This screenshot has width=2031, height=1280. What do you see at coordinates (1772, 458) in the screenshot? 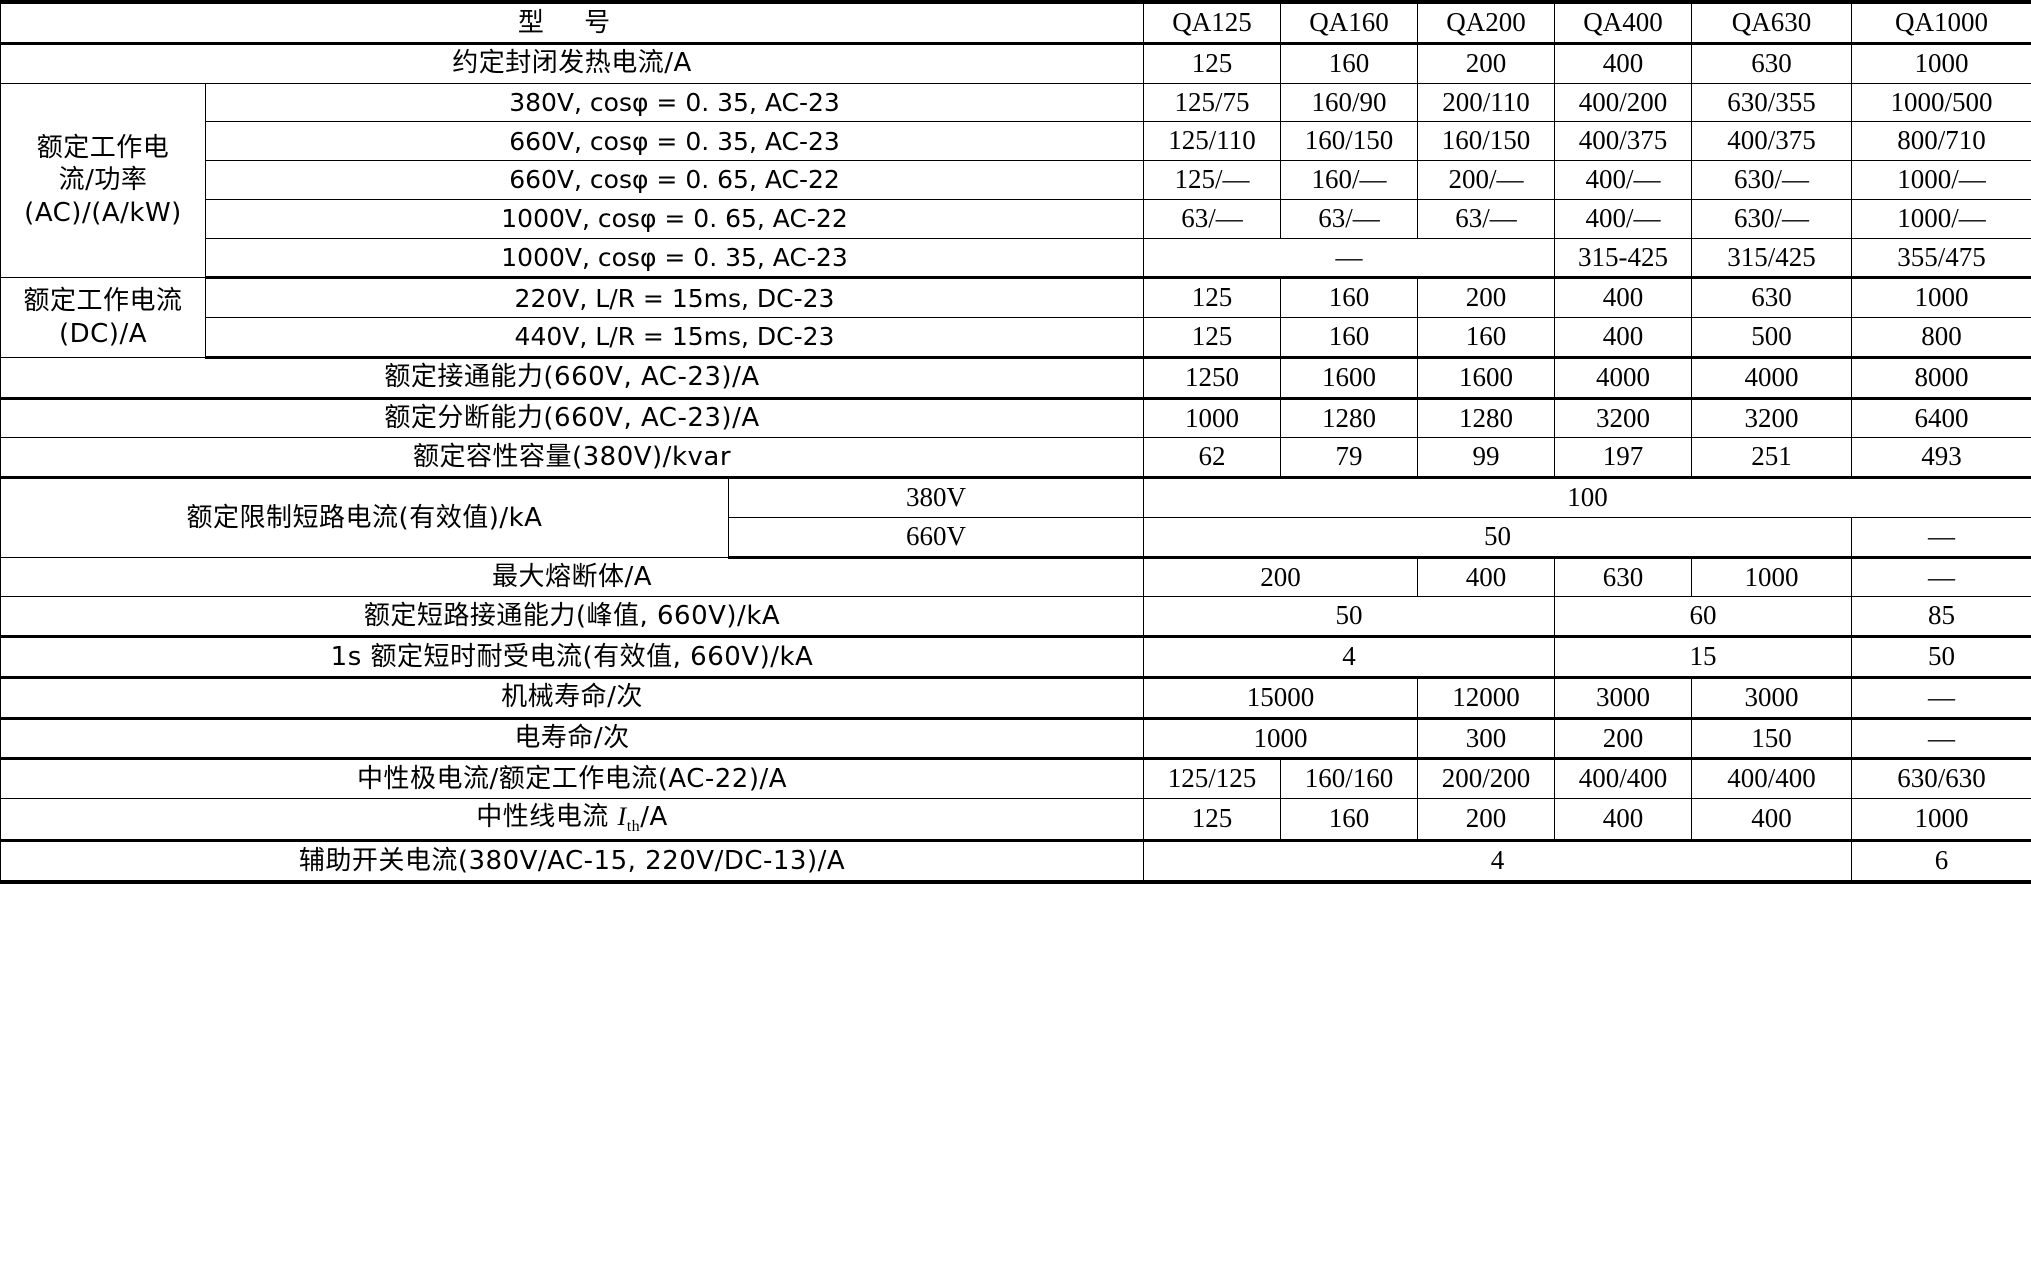
I see `capacitive-qa630: 251` at bounding box center [1772, 458].